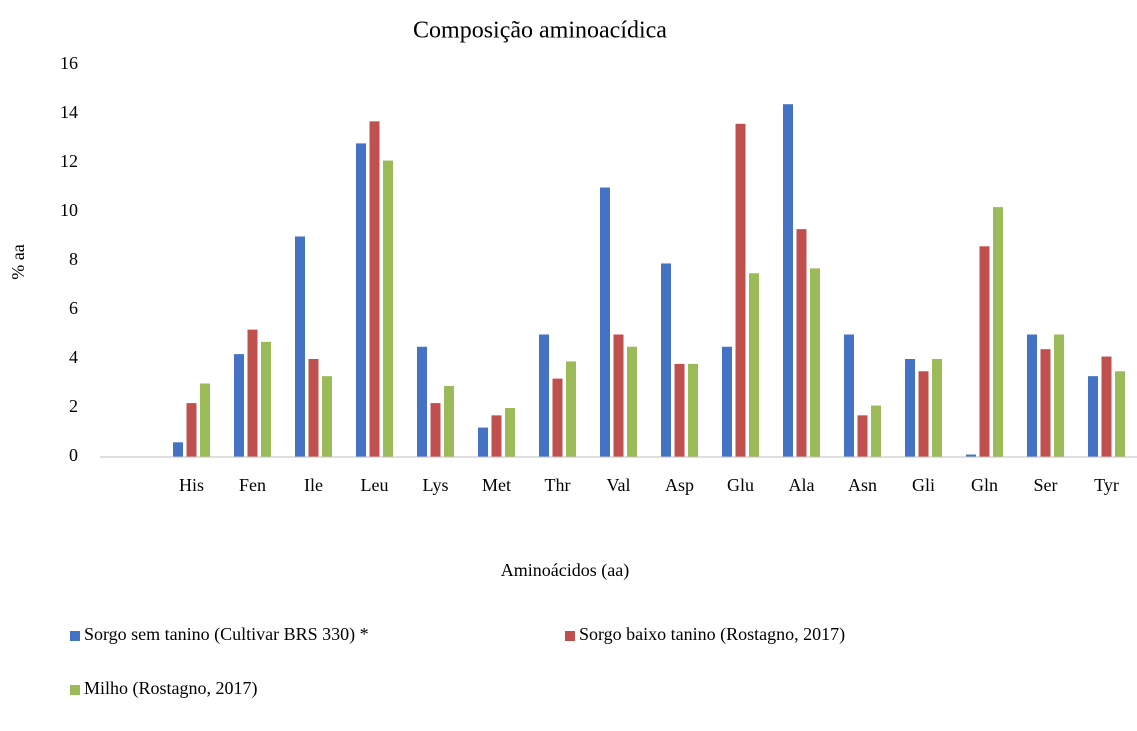 This screenshot has width=1137, height=731. I want to click on y-tick-label: 10, so click(69, 210).